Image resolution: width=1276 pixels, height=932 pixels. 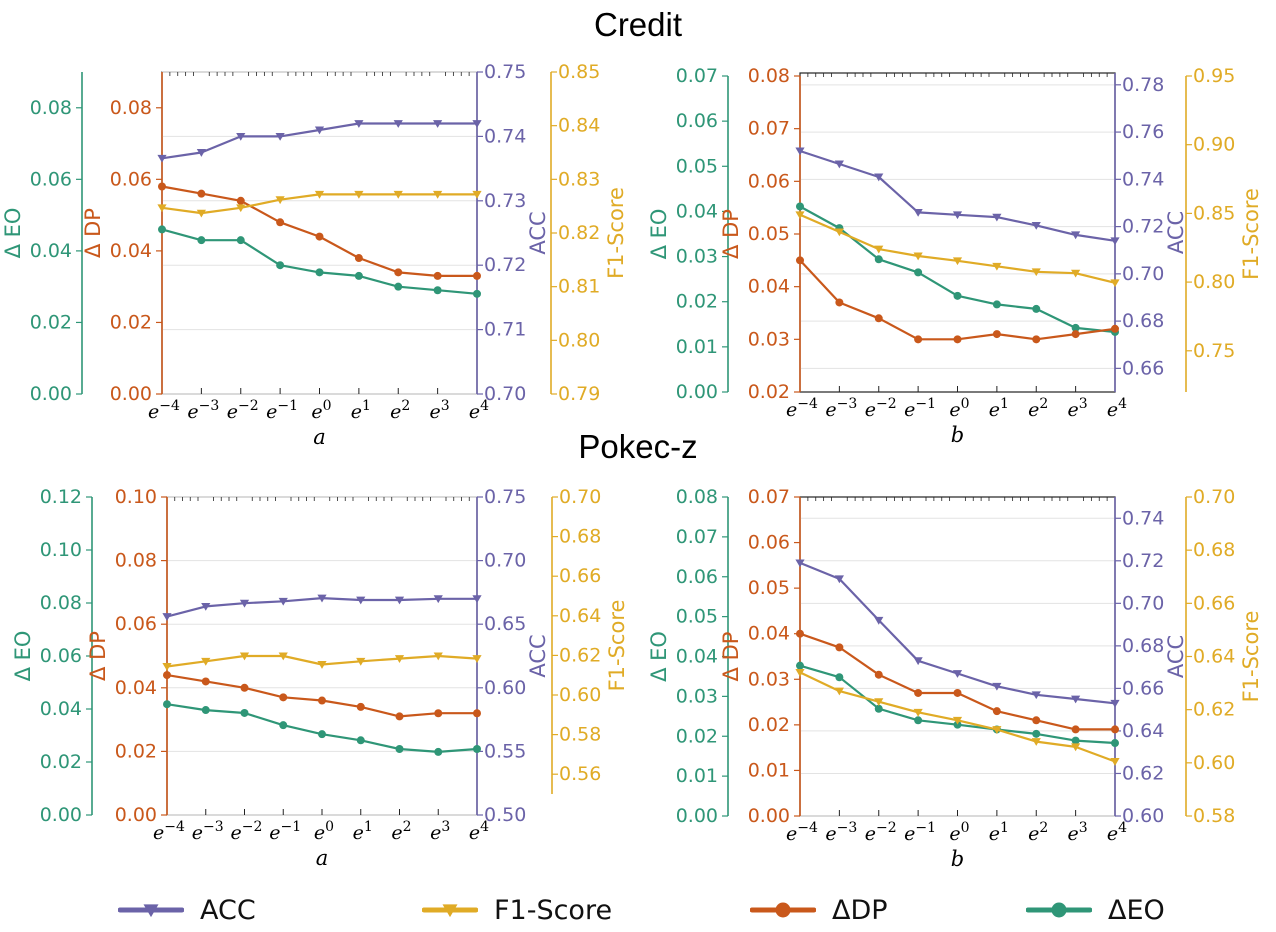 I want to click on dp-tick-label: 0.00, so click(x=769, y=816).